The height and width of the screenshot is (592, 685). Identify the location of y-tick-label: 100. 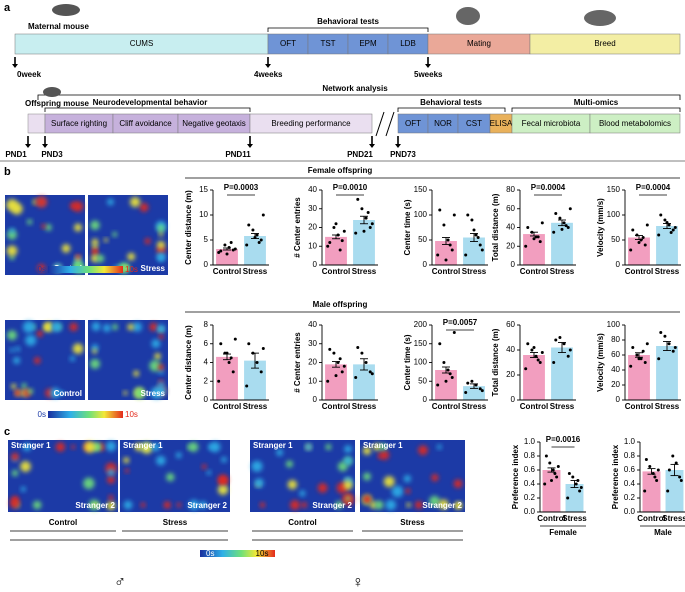
(421, 214).